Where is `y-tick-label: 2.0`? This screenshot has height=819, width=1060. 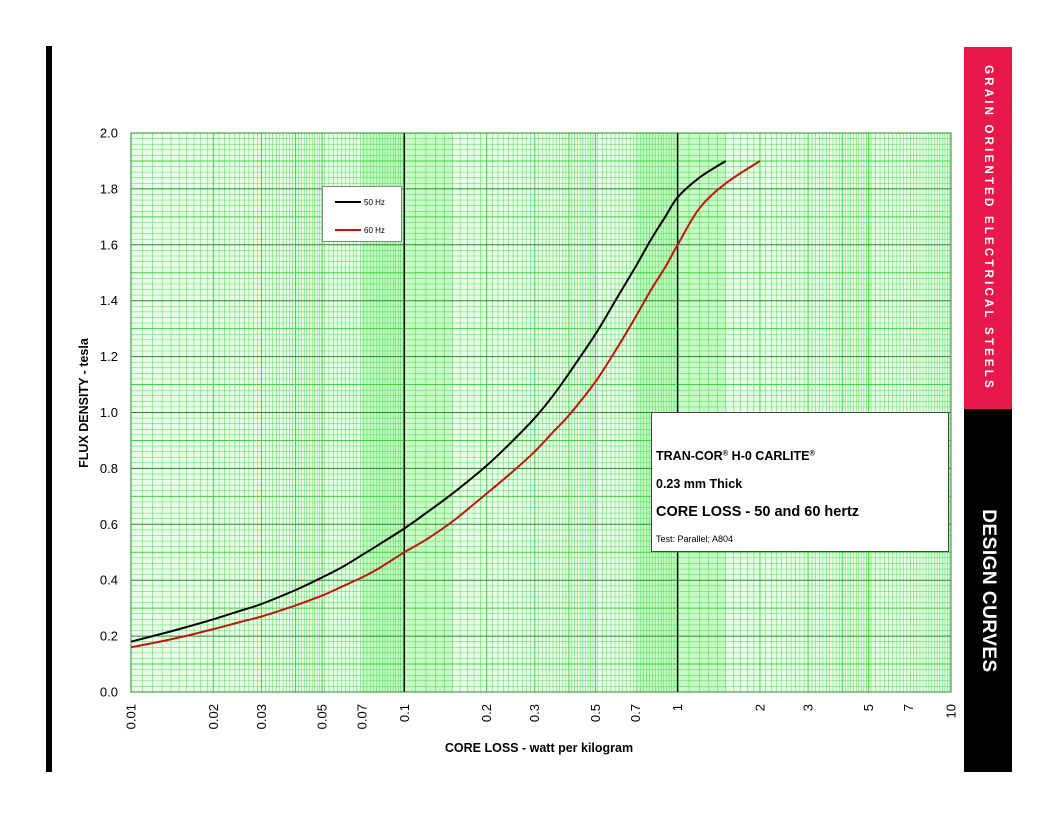 y-tick-label: 2.0 is located at coordinates (109, 133).